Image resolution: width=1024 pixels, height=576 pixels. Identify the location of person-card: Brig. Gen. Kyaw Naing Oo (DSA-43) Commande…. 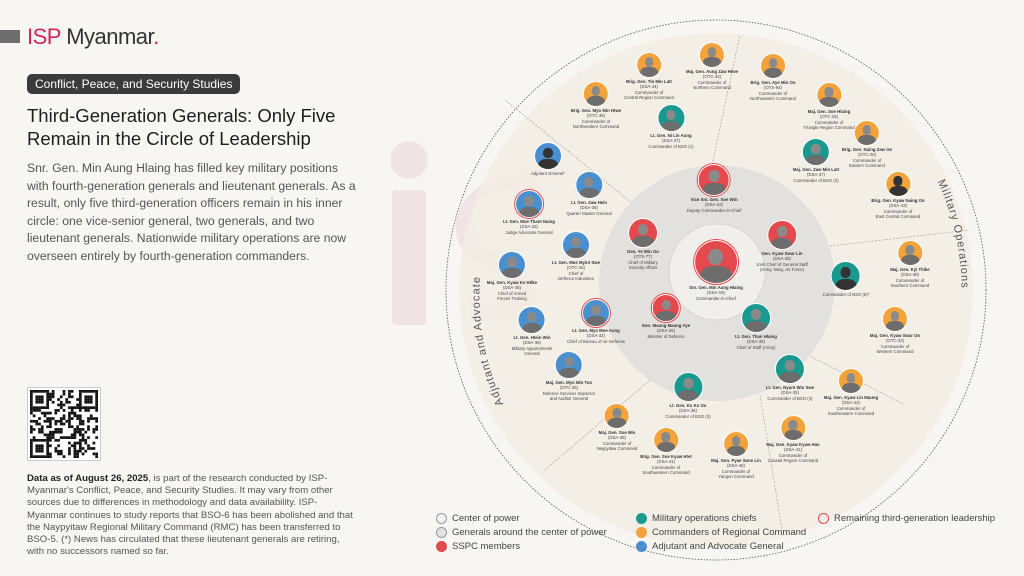
(898, 195).